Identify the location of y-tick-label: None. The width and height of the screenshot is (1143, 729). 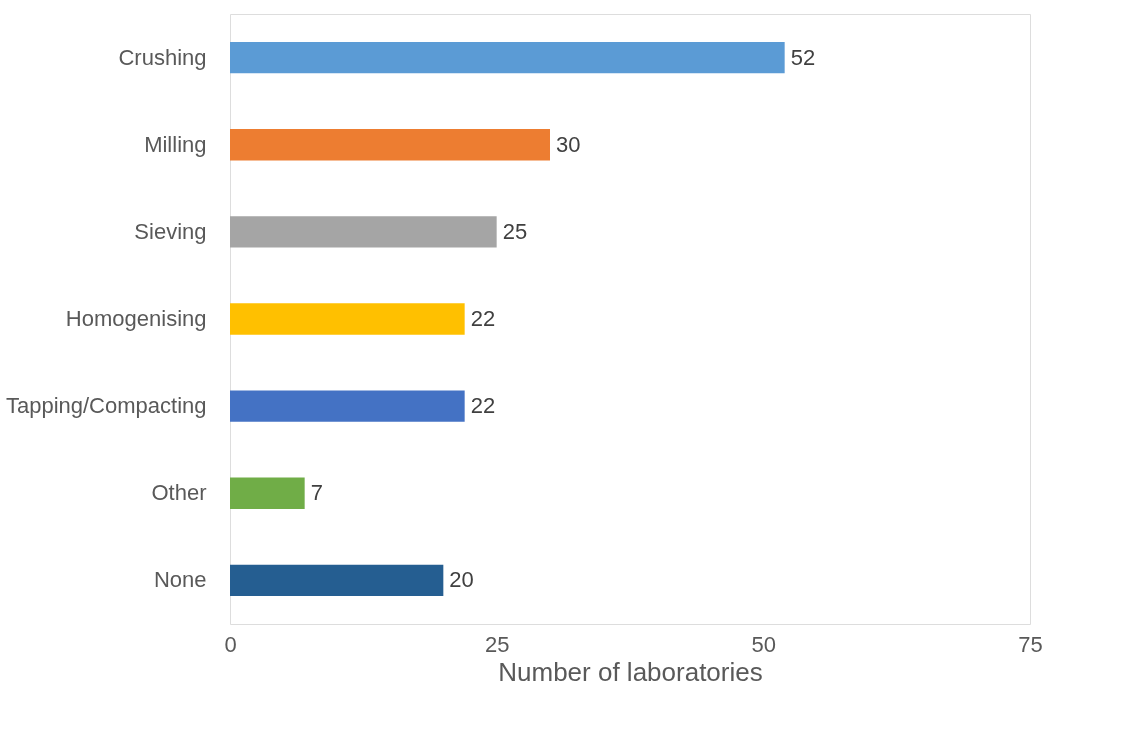
(180, 580).